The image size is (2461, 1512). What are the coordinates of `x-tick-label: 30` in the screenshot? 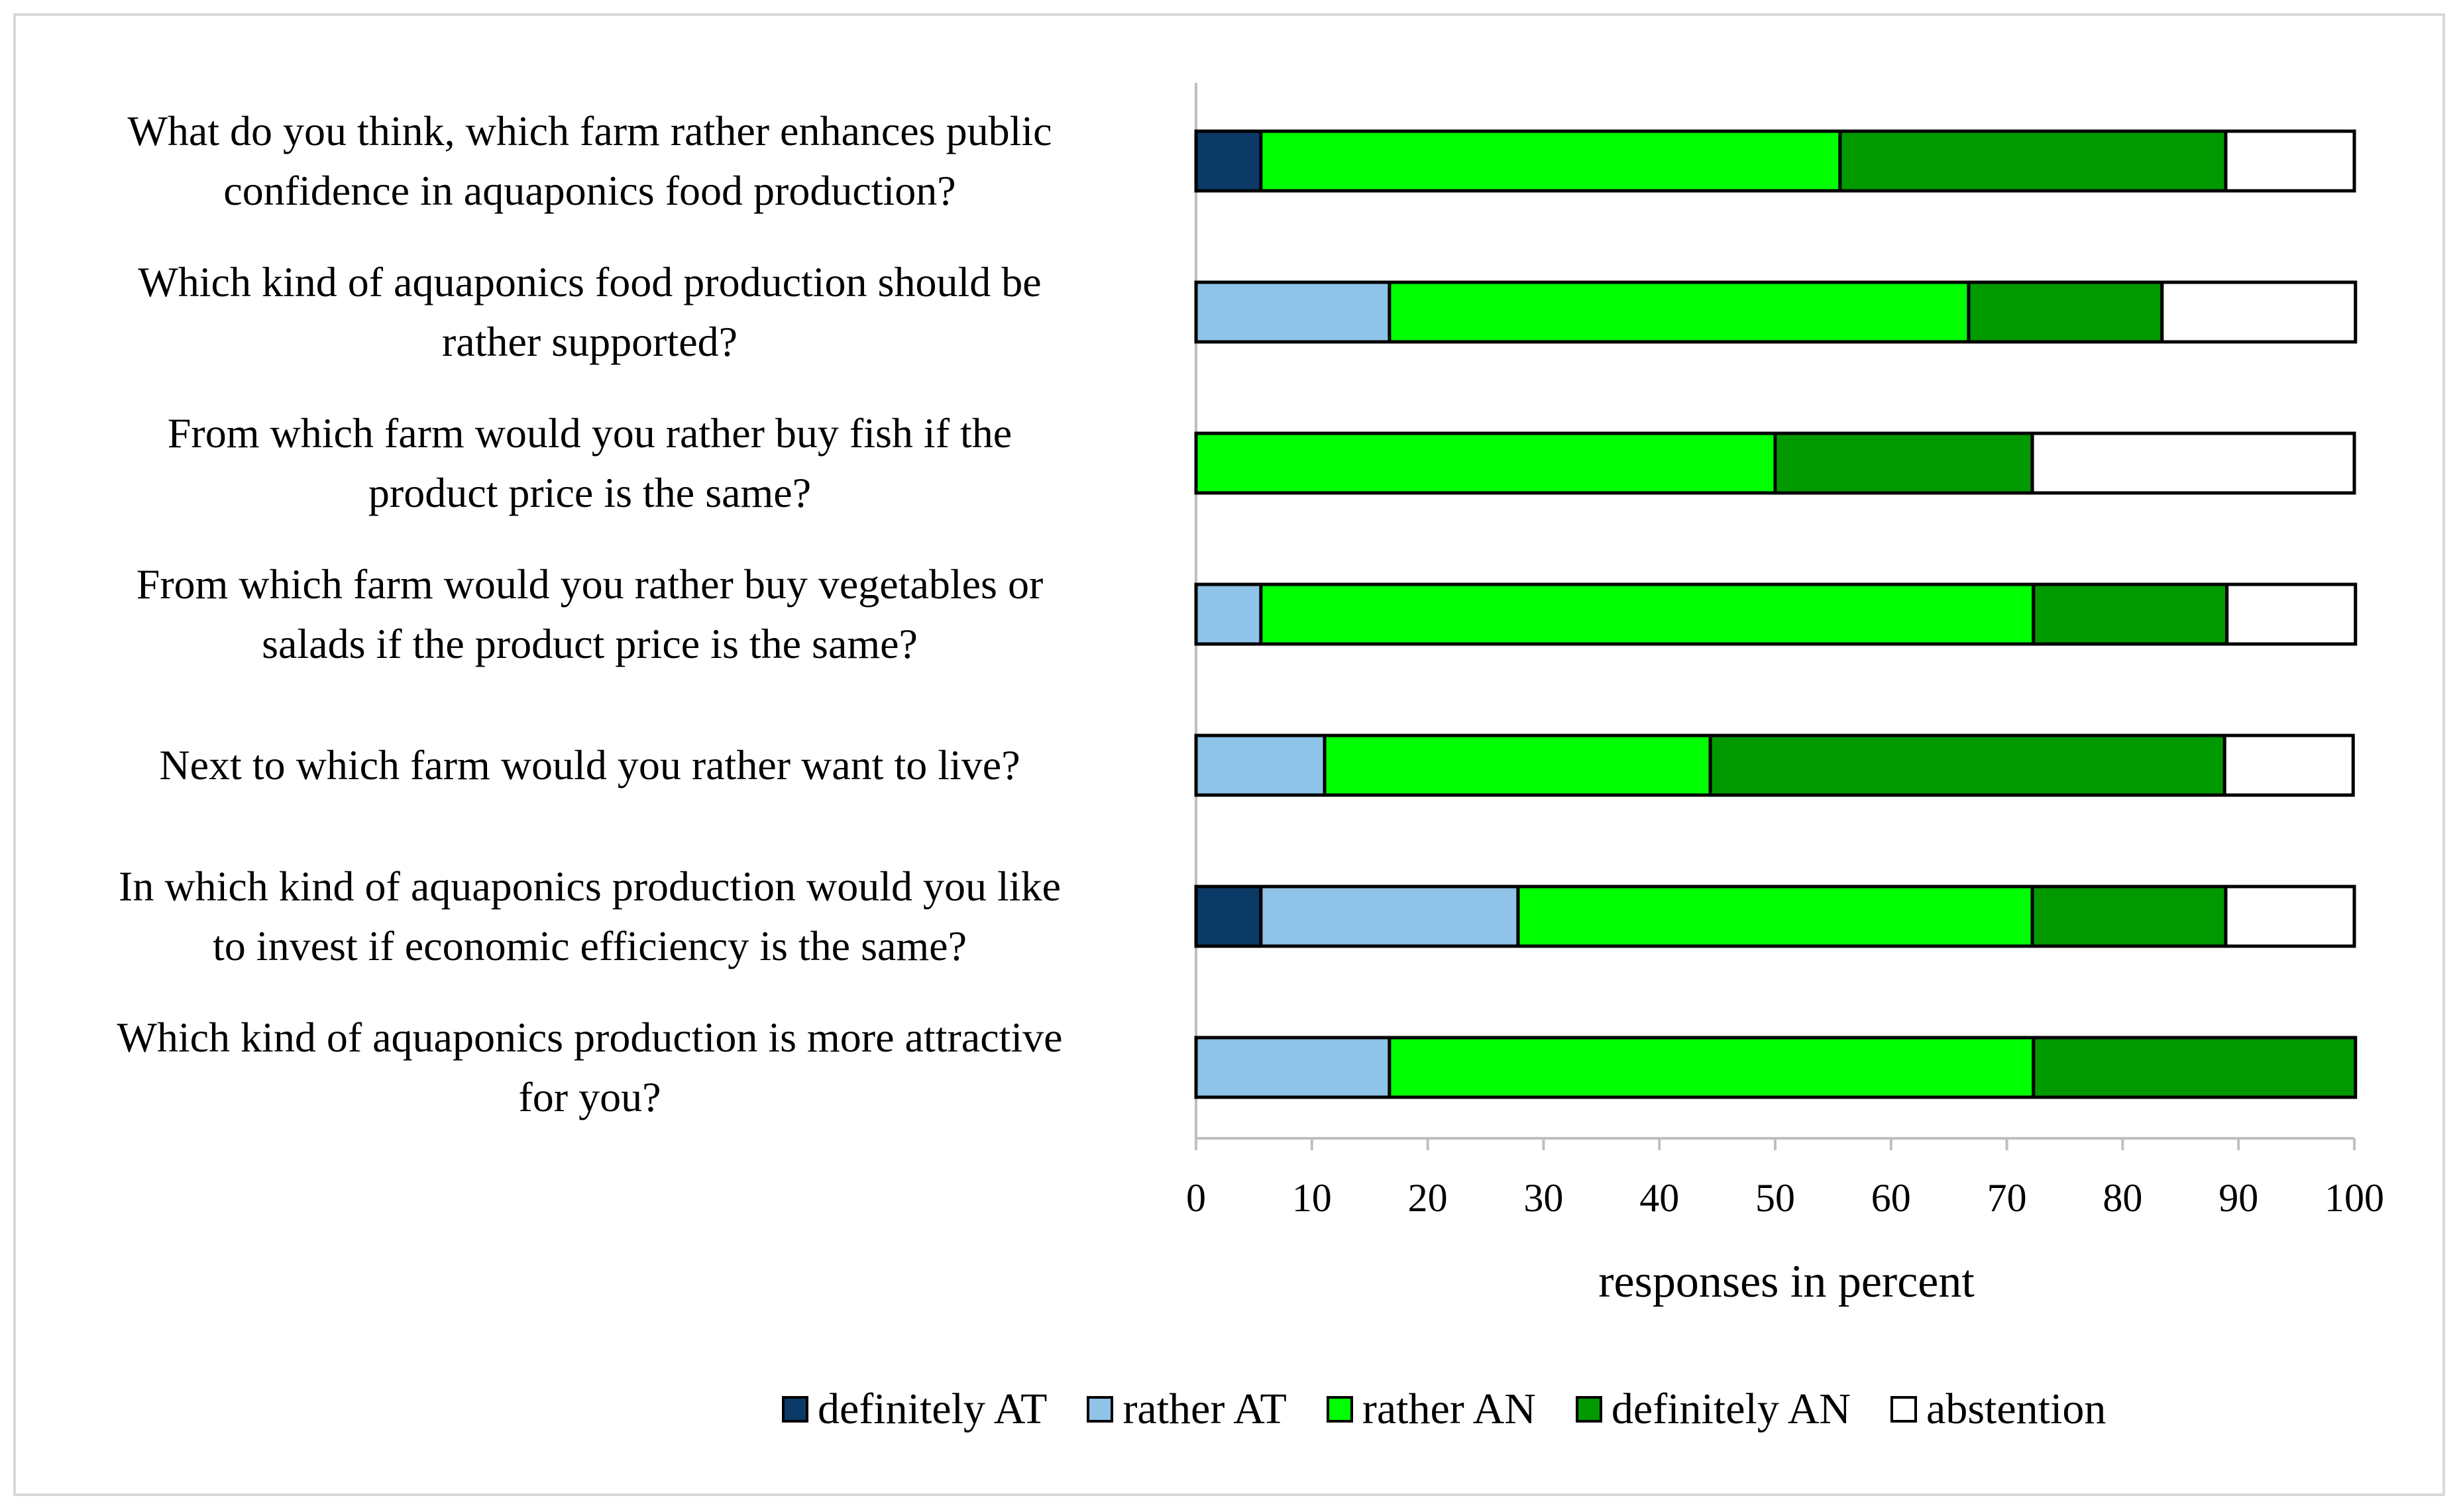 It's located at (1543, 1198).